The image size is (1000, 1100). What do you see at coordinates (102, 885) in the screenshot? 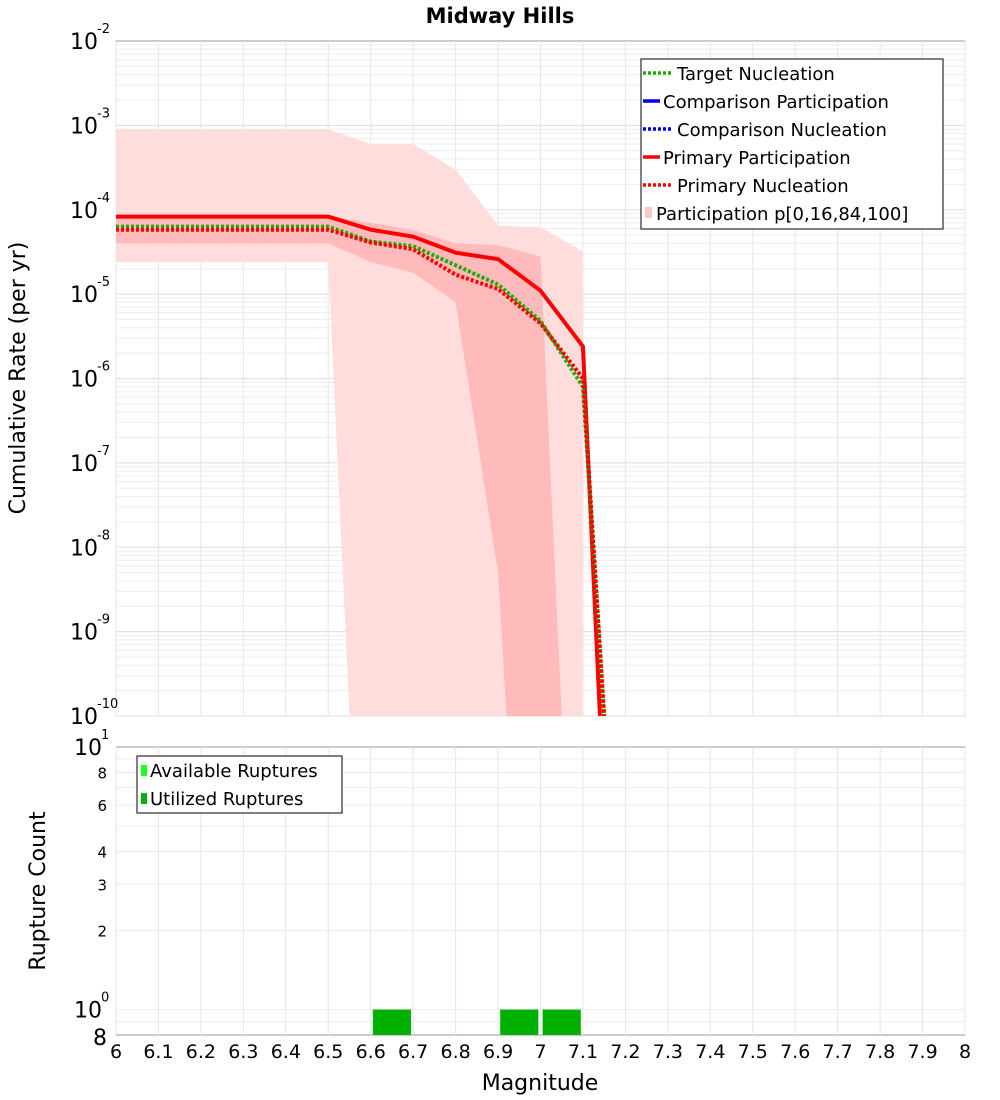
I see `rupture-y-tick-label: 3` at bounding box center [102, 885].